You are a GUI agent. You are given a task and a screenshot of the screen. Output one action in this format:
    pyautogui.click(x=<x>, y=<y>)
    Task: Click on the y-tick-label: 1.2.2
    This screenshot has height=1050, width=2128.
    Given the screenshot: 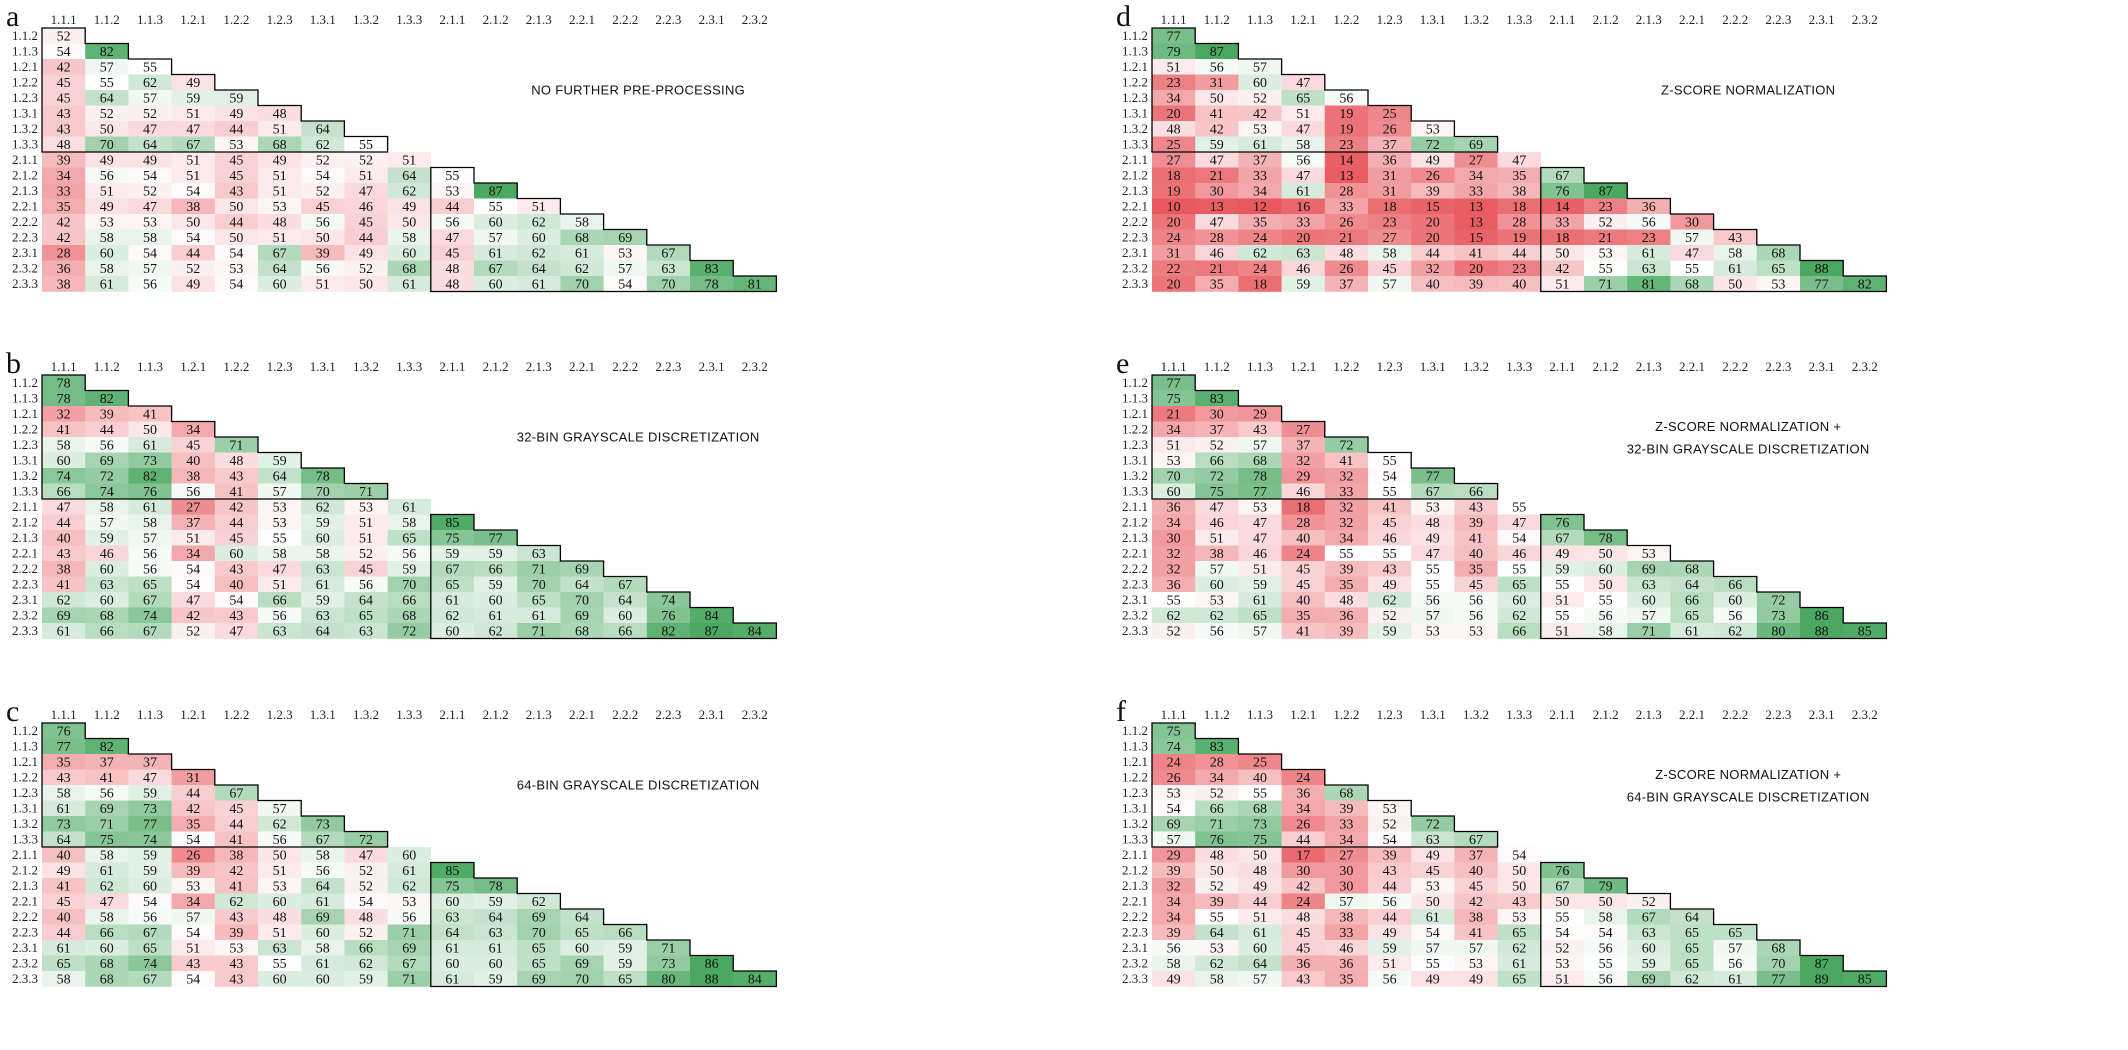 What is the action you would take?
    pyautogui.click(x=25, y=82)
    